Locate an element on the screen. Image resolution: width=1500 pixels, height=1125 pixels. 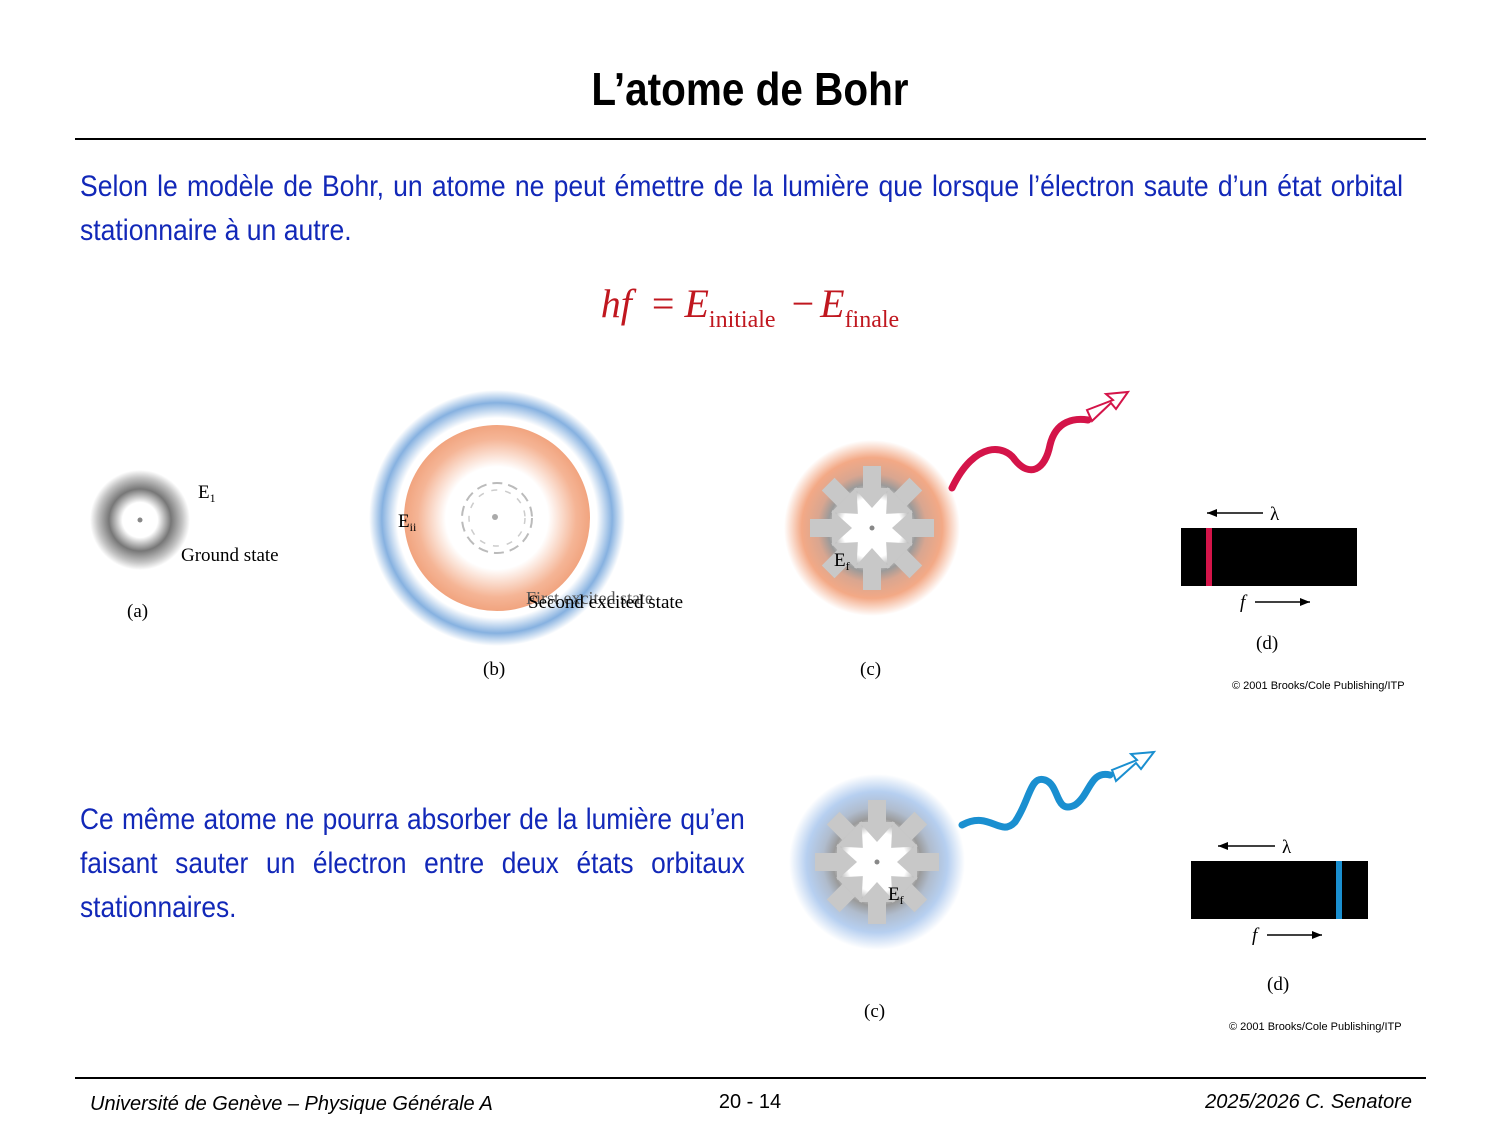
slide-title: L’atome de Bohr is located at coordinates (750, 89).